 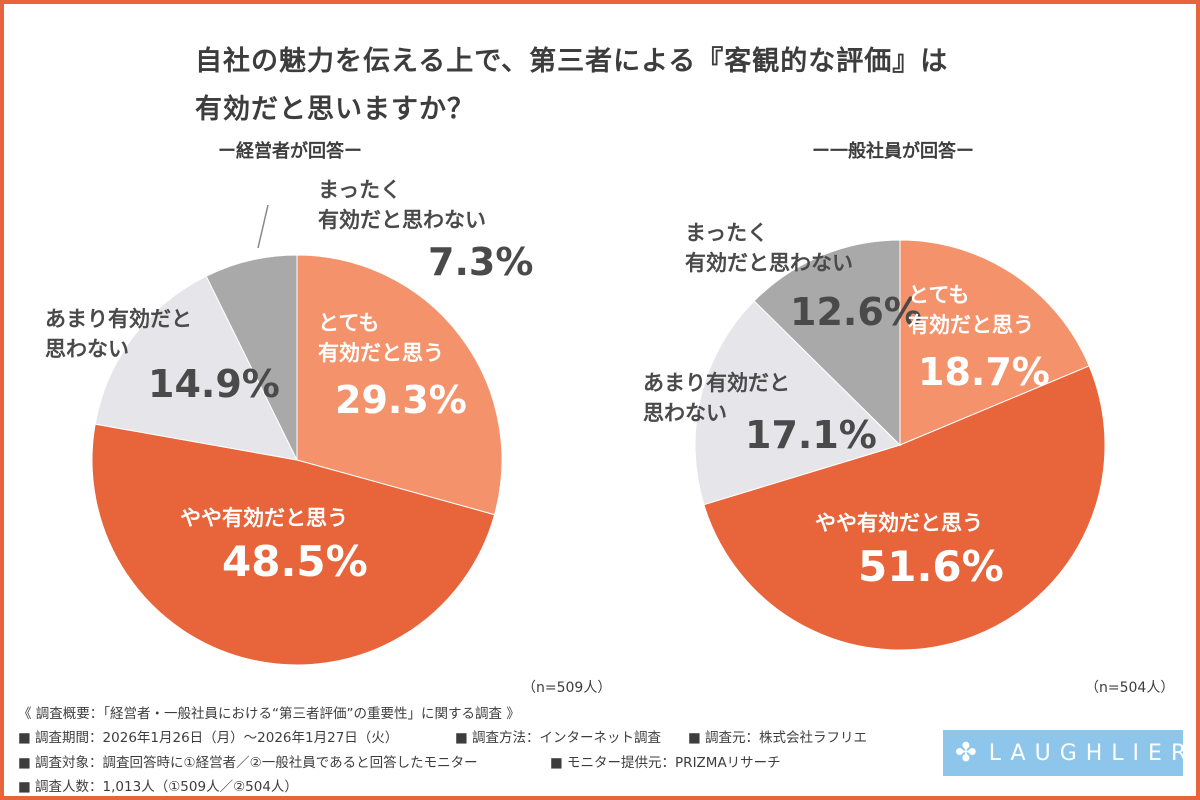 I want to click on right-pct-somewhat: 51.6%, so click(x=931, y=566).